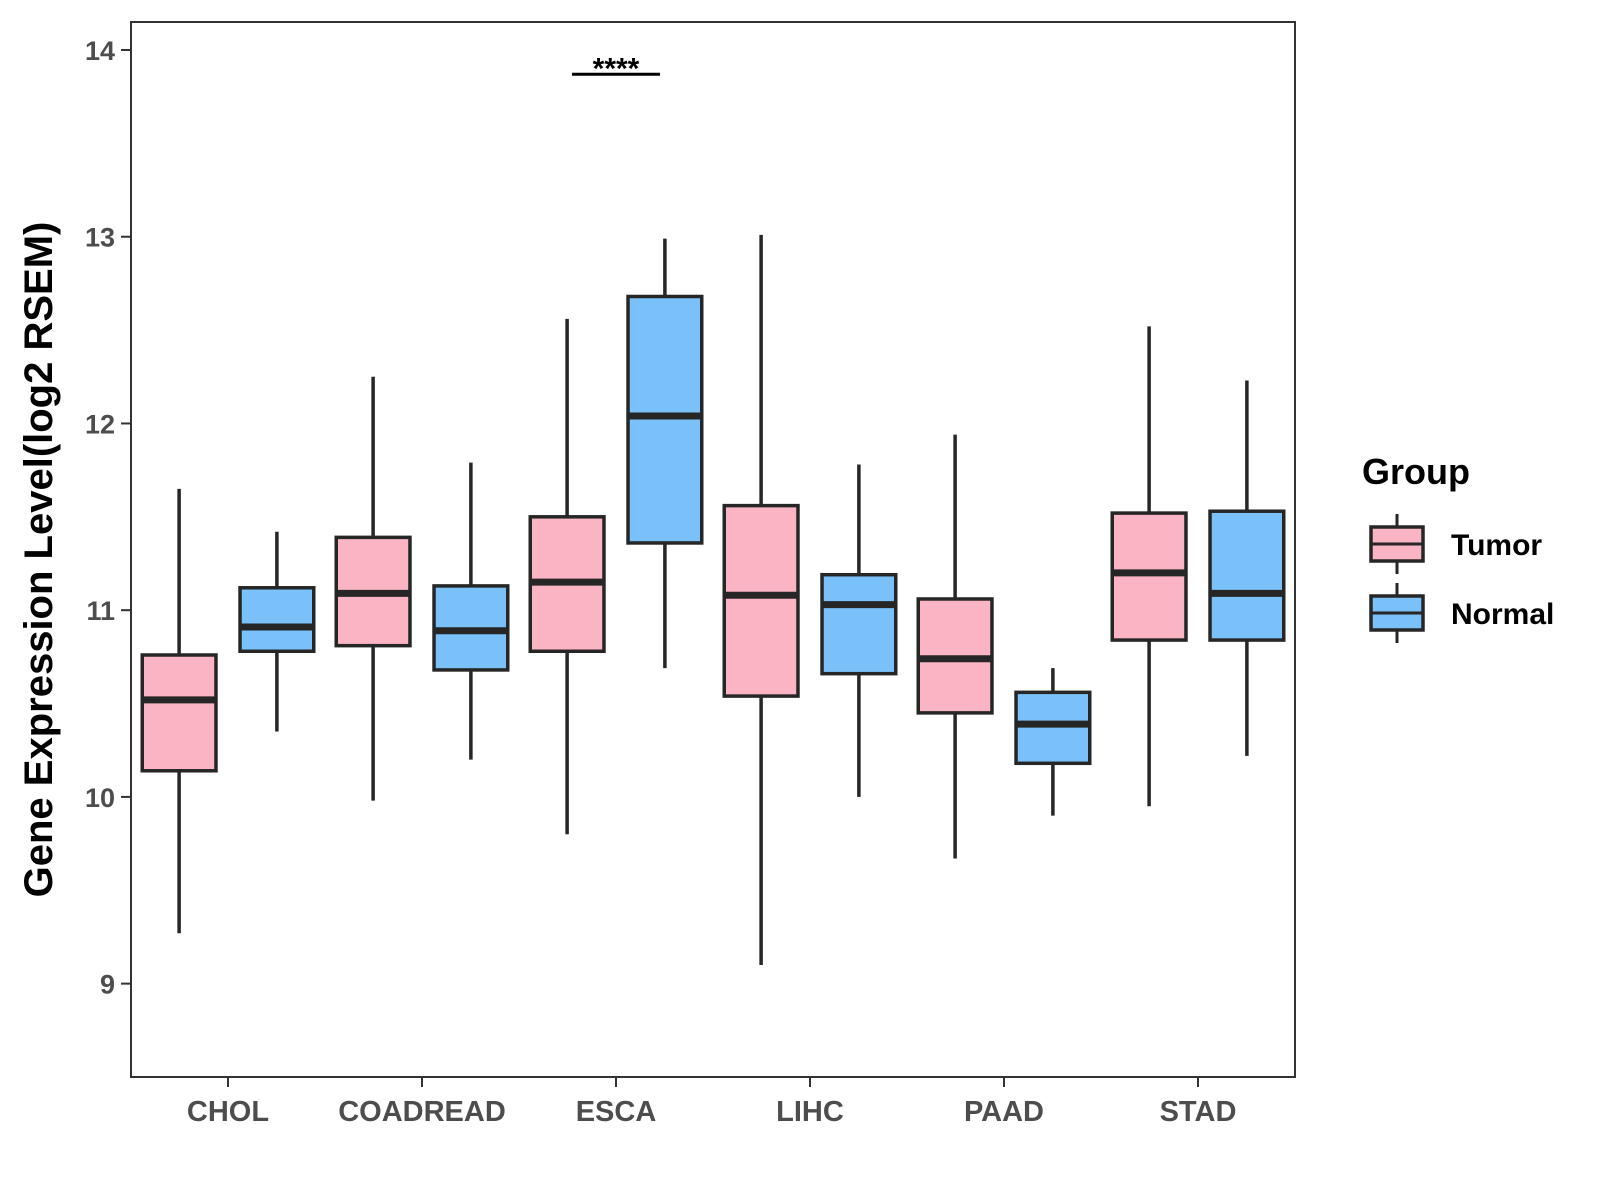 The width and height of the screenshot is (1600, 1200). What do you see at coordinates (100, 611) in the screenshot?
I see `y-tick-label: 11` at bounding box center [100, 611].